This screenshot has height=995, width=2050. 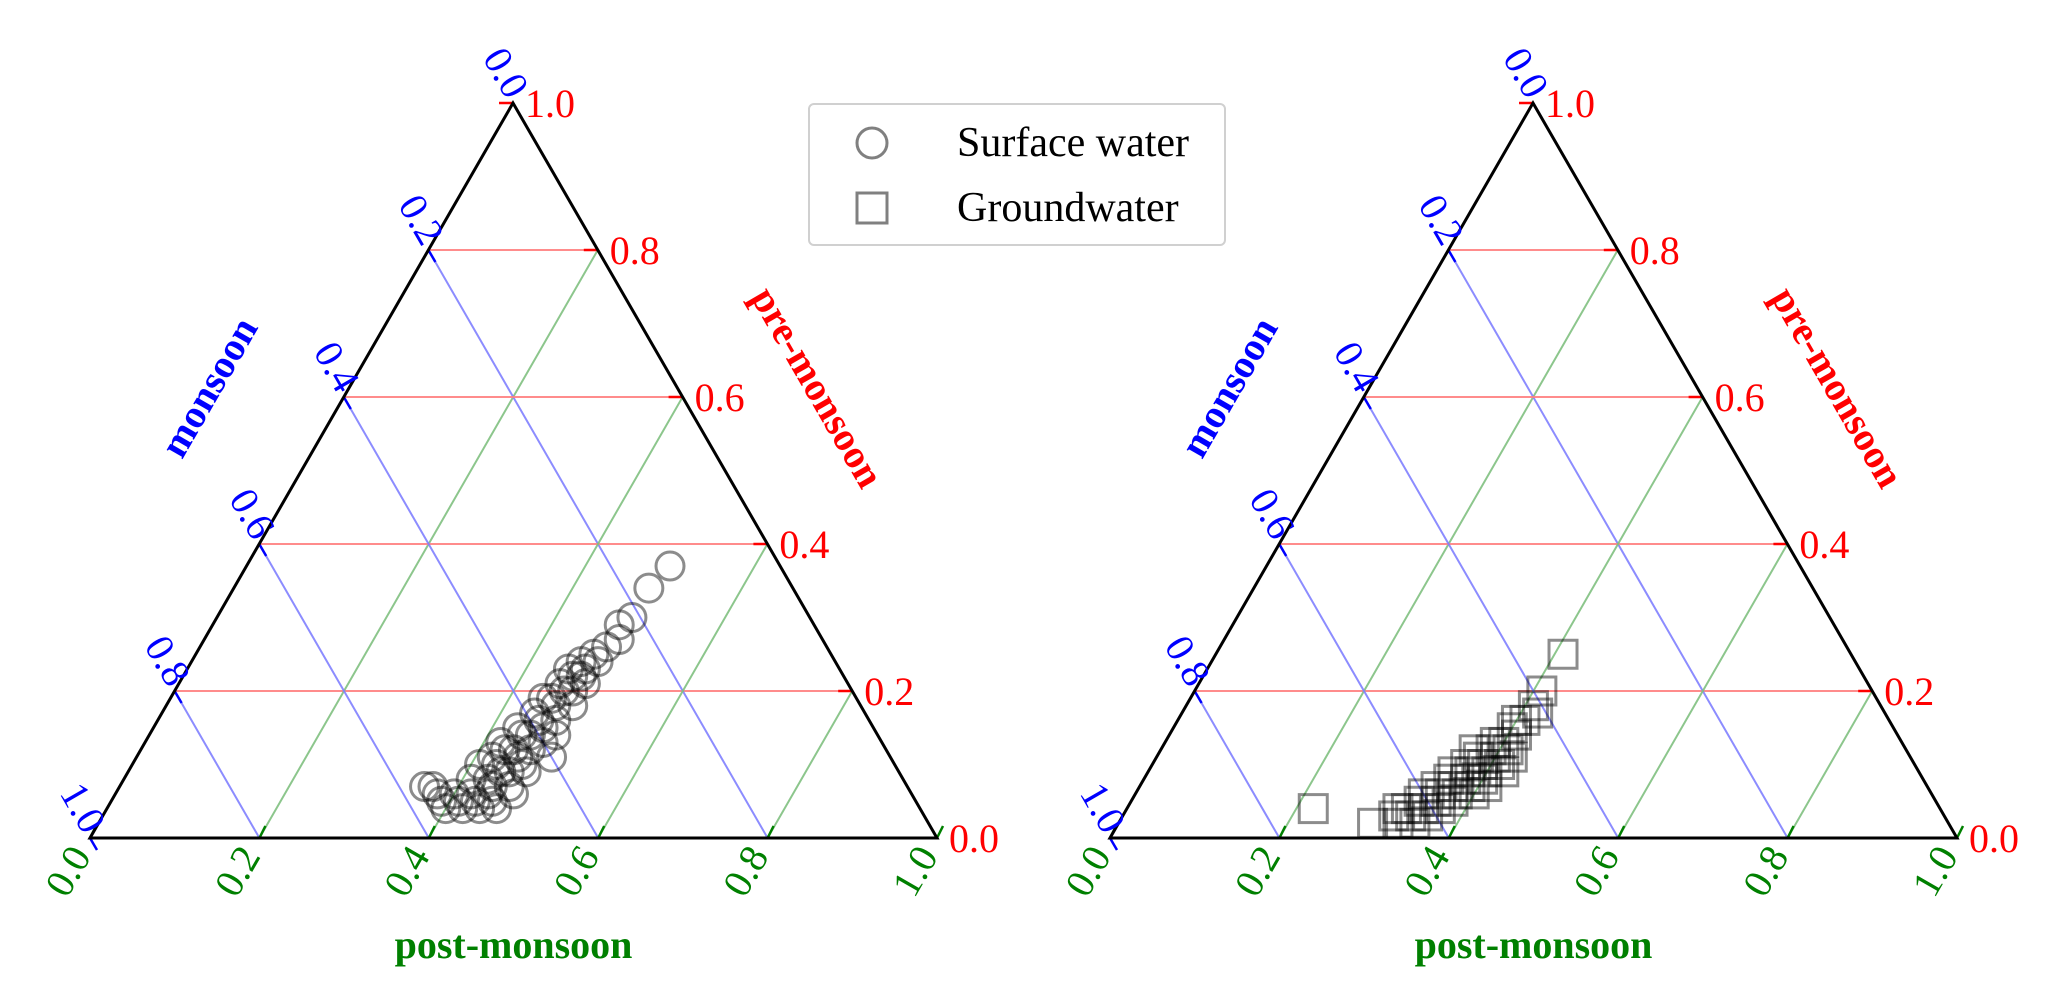 What do you see at coordinates (1427, 871) in the screenshot?
I see `tick-label-post-monsoon: 0.4` at bounding box center [1427, 871].